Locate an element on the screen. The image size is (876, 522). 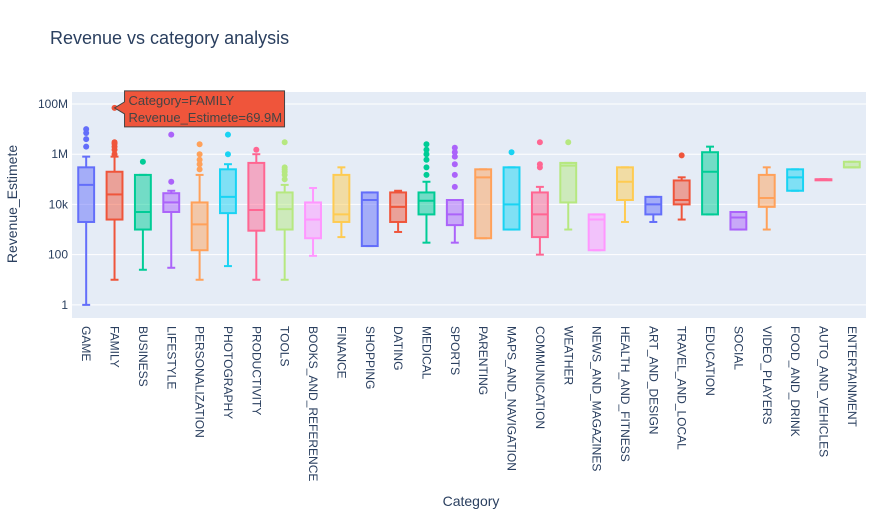
x-tick-label: ENTERTAINMENT is located at coordinates (852, 377).